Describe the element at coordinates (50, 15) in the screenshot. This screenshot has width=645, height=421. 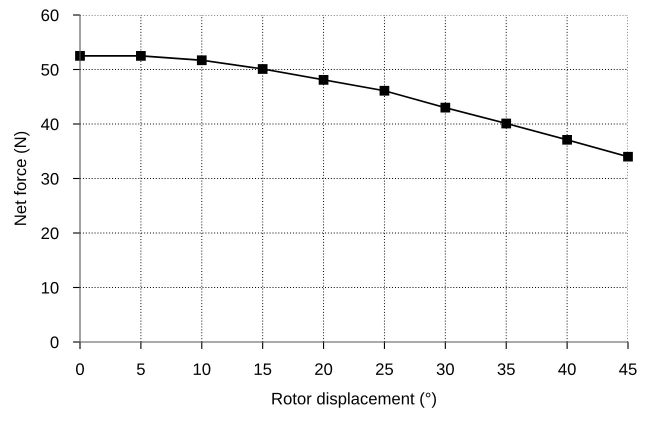
I see `y-tick-label: 60` at that location.